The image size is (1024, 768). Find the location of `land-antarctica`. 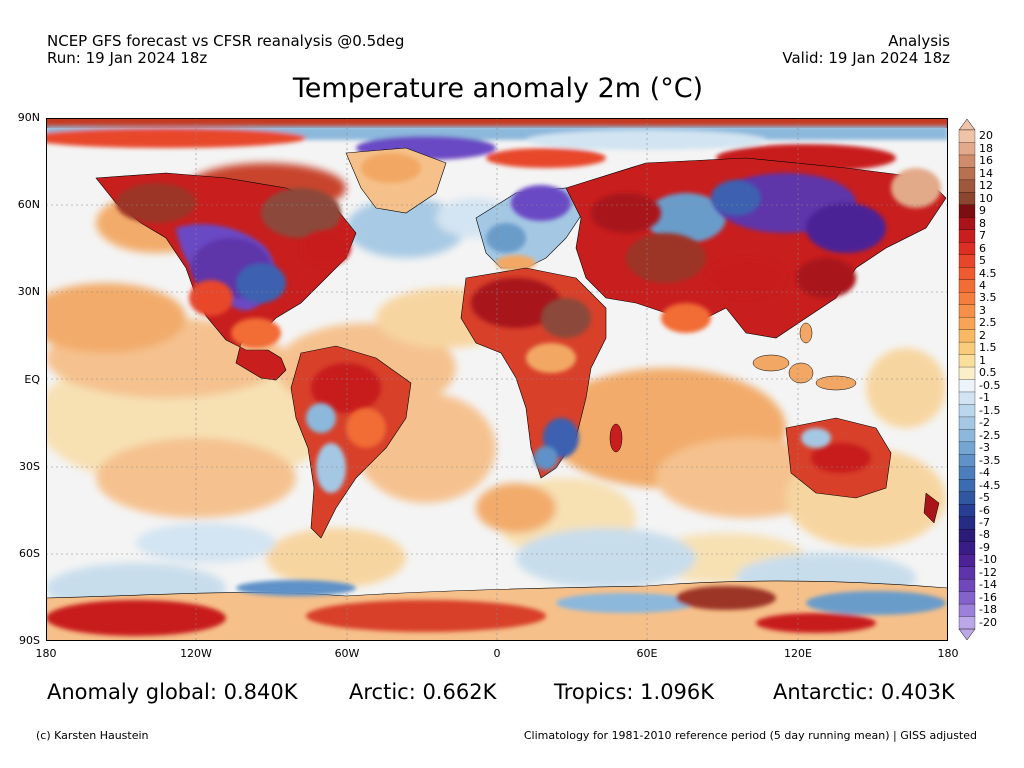

land-antarctica is located at coordinates (497, 610).